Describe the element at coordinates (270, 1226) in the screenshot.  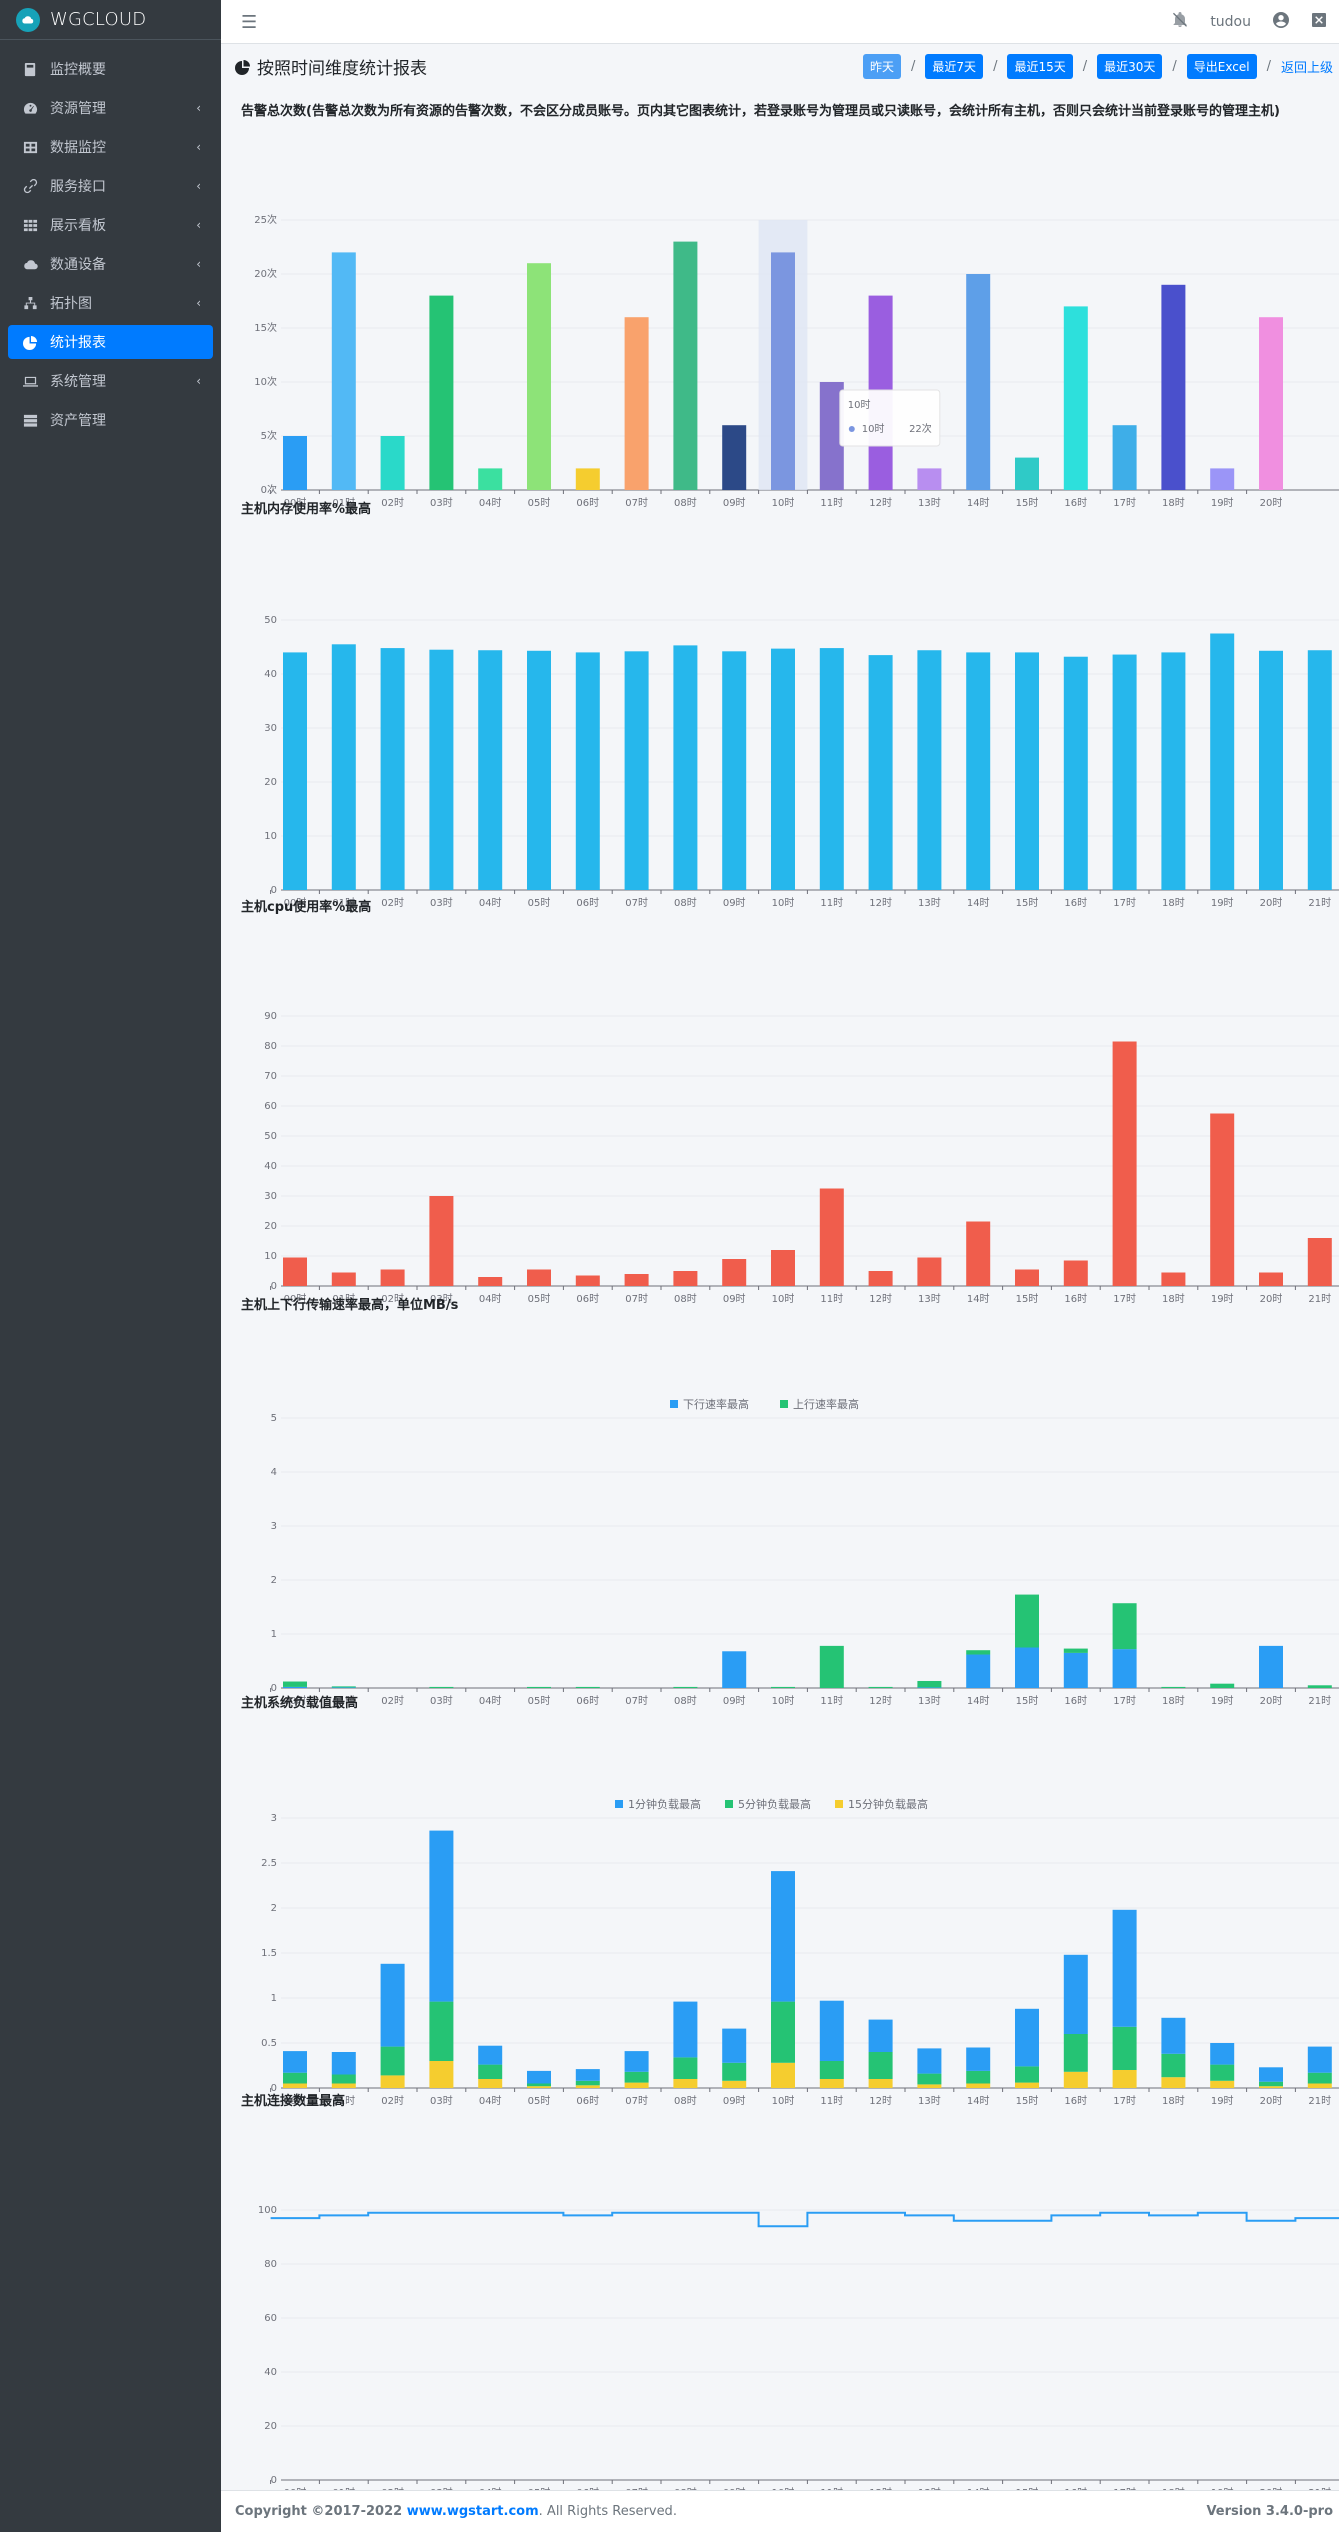
I see `y-tick-label: 20` at that location.